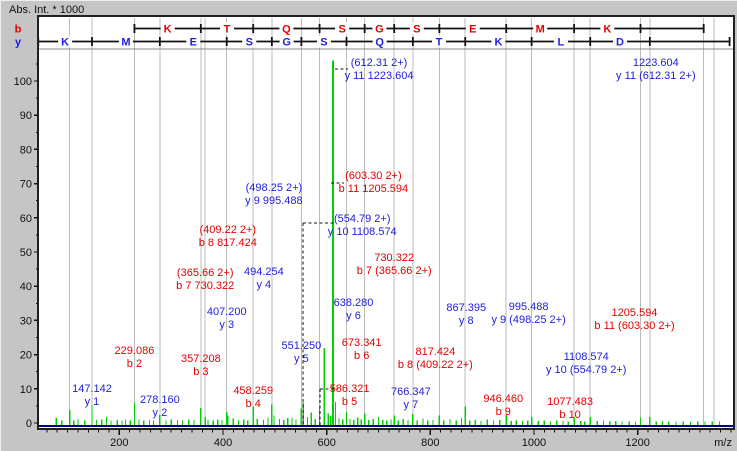  What do you see at coordinates (23, 82) in the screenshot?
I see `y-tick-label: 100` at bounding box center [23, 82].